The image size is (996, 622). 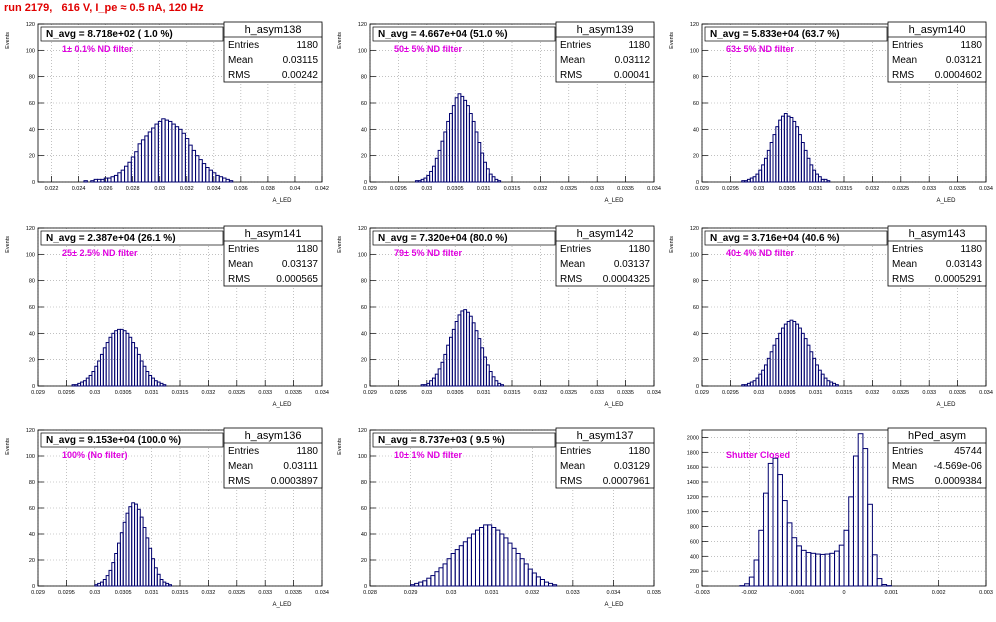 What do you see at coordinates (443, 34) in the screenshot?
I see `navg-text: N_avg = 4.667e+04 (51.0 %)` at bounding box center [443, 34].